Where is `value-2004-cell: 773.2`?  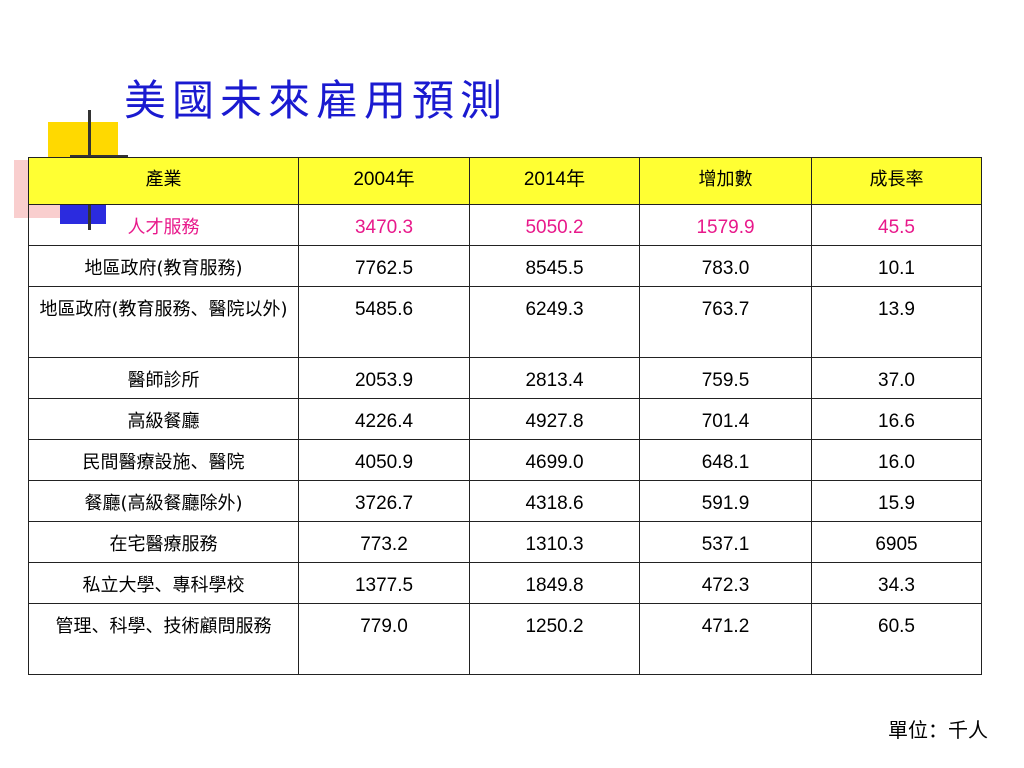 value-2004-cell: 773.2 is located at coordinates (384, 542).